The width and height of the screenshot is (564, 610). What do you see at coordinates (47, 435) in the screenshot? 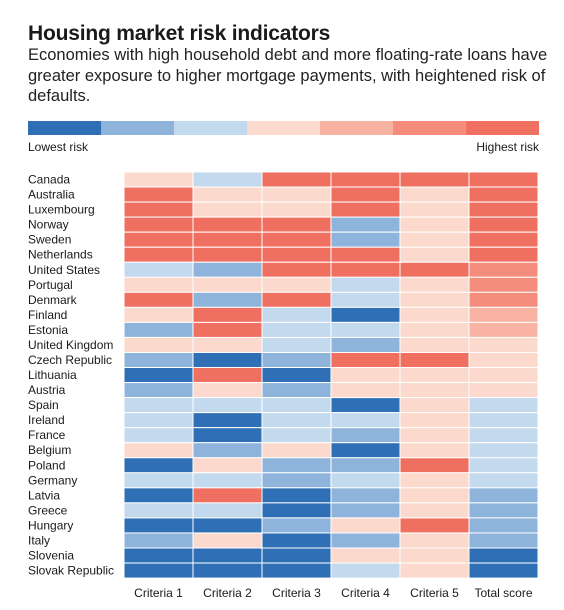
I see `row-label: France` at bounding box center [47, 435].